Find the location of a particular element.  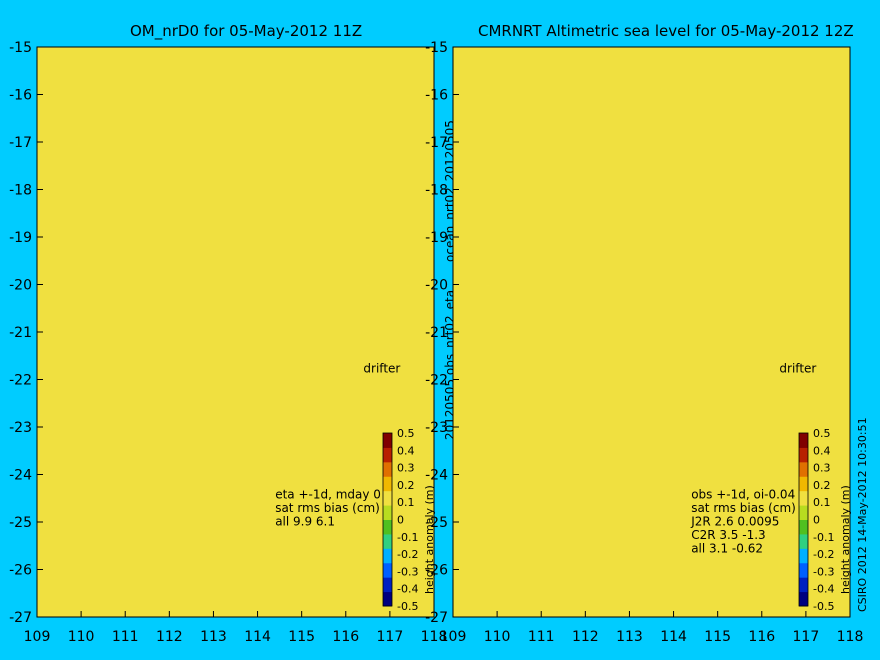

stats-line: C2R 3.5 -1.3 is located at coordinates (728, 535).